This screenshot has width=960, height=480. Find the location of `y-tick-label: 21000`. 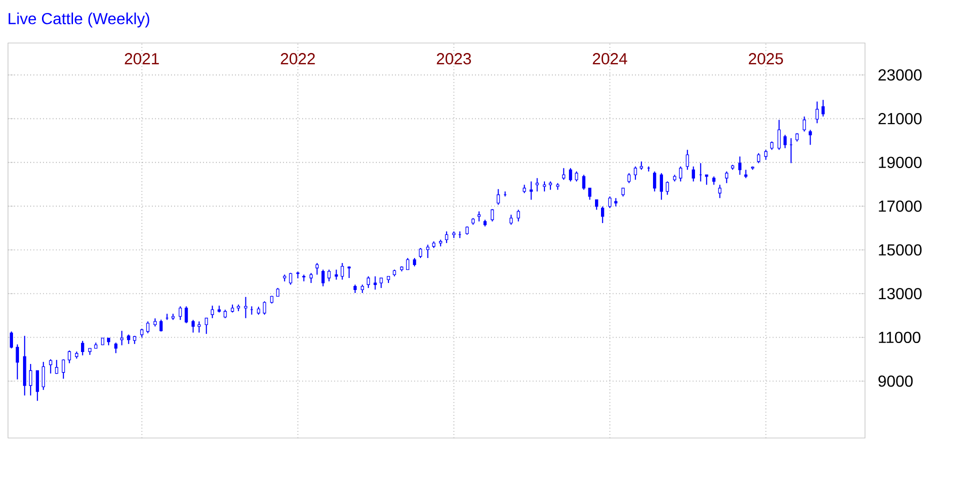

y-tick-label: 21000 is located at coordinates (900, 118).